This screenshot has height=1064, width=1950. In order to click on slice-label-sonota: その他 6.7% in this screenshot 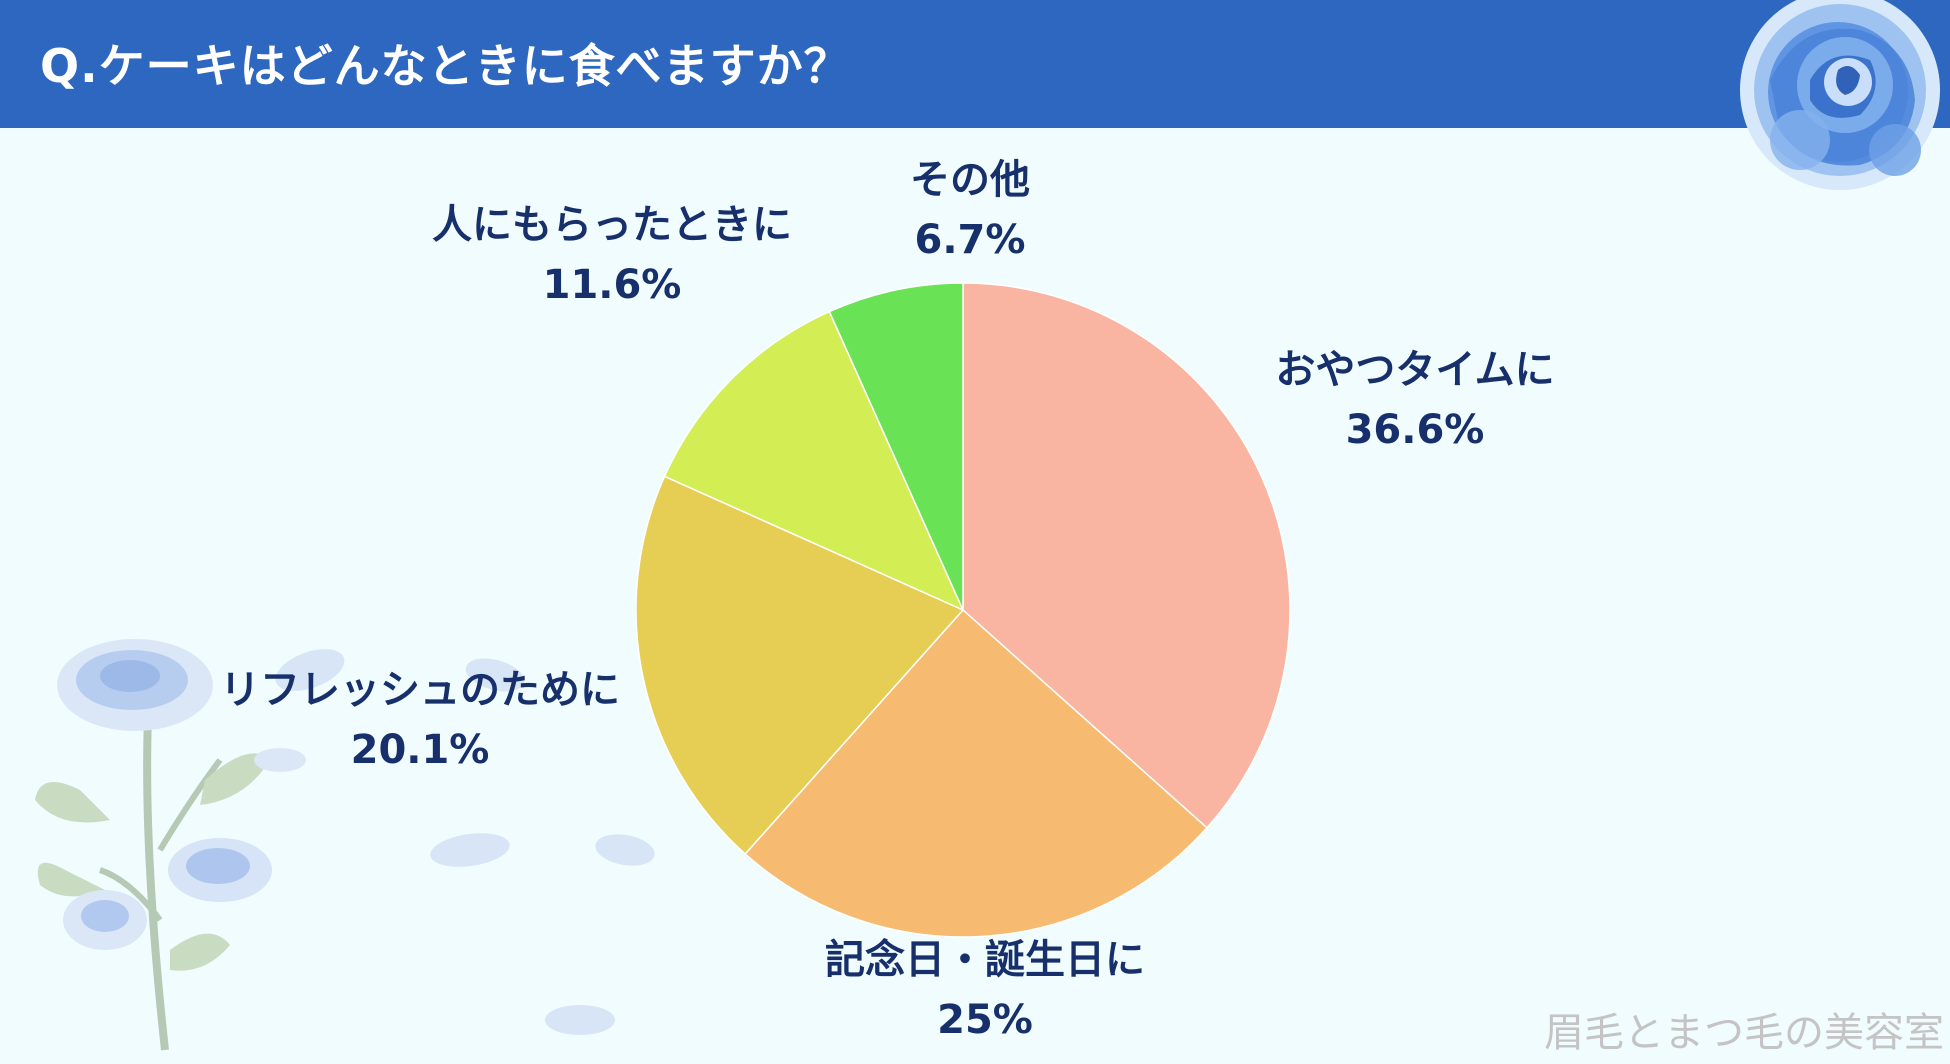, I will do `click(970, 210)`.